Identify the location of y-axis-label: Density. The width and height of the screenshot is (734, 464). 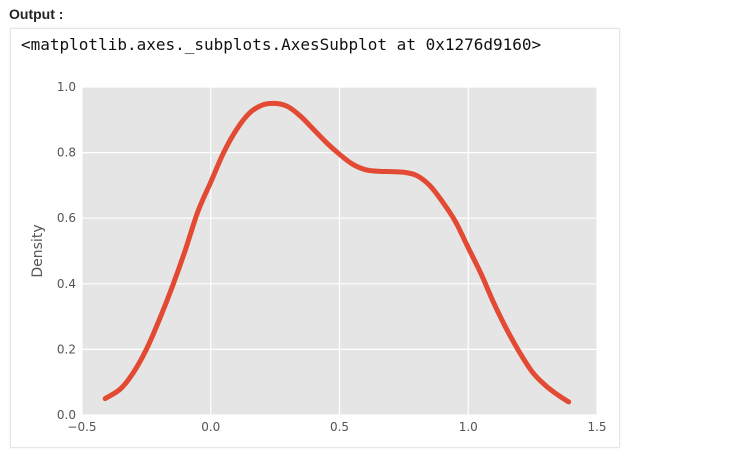
(38, 250).